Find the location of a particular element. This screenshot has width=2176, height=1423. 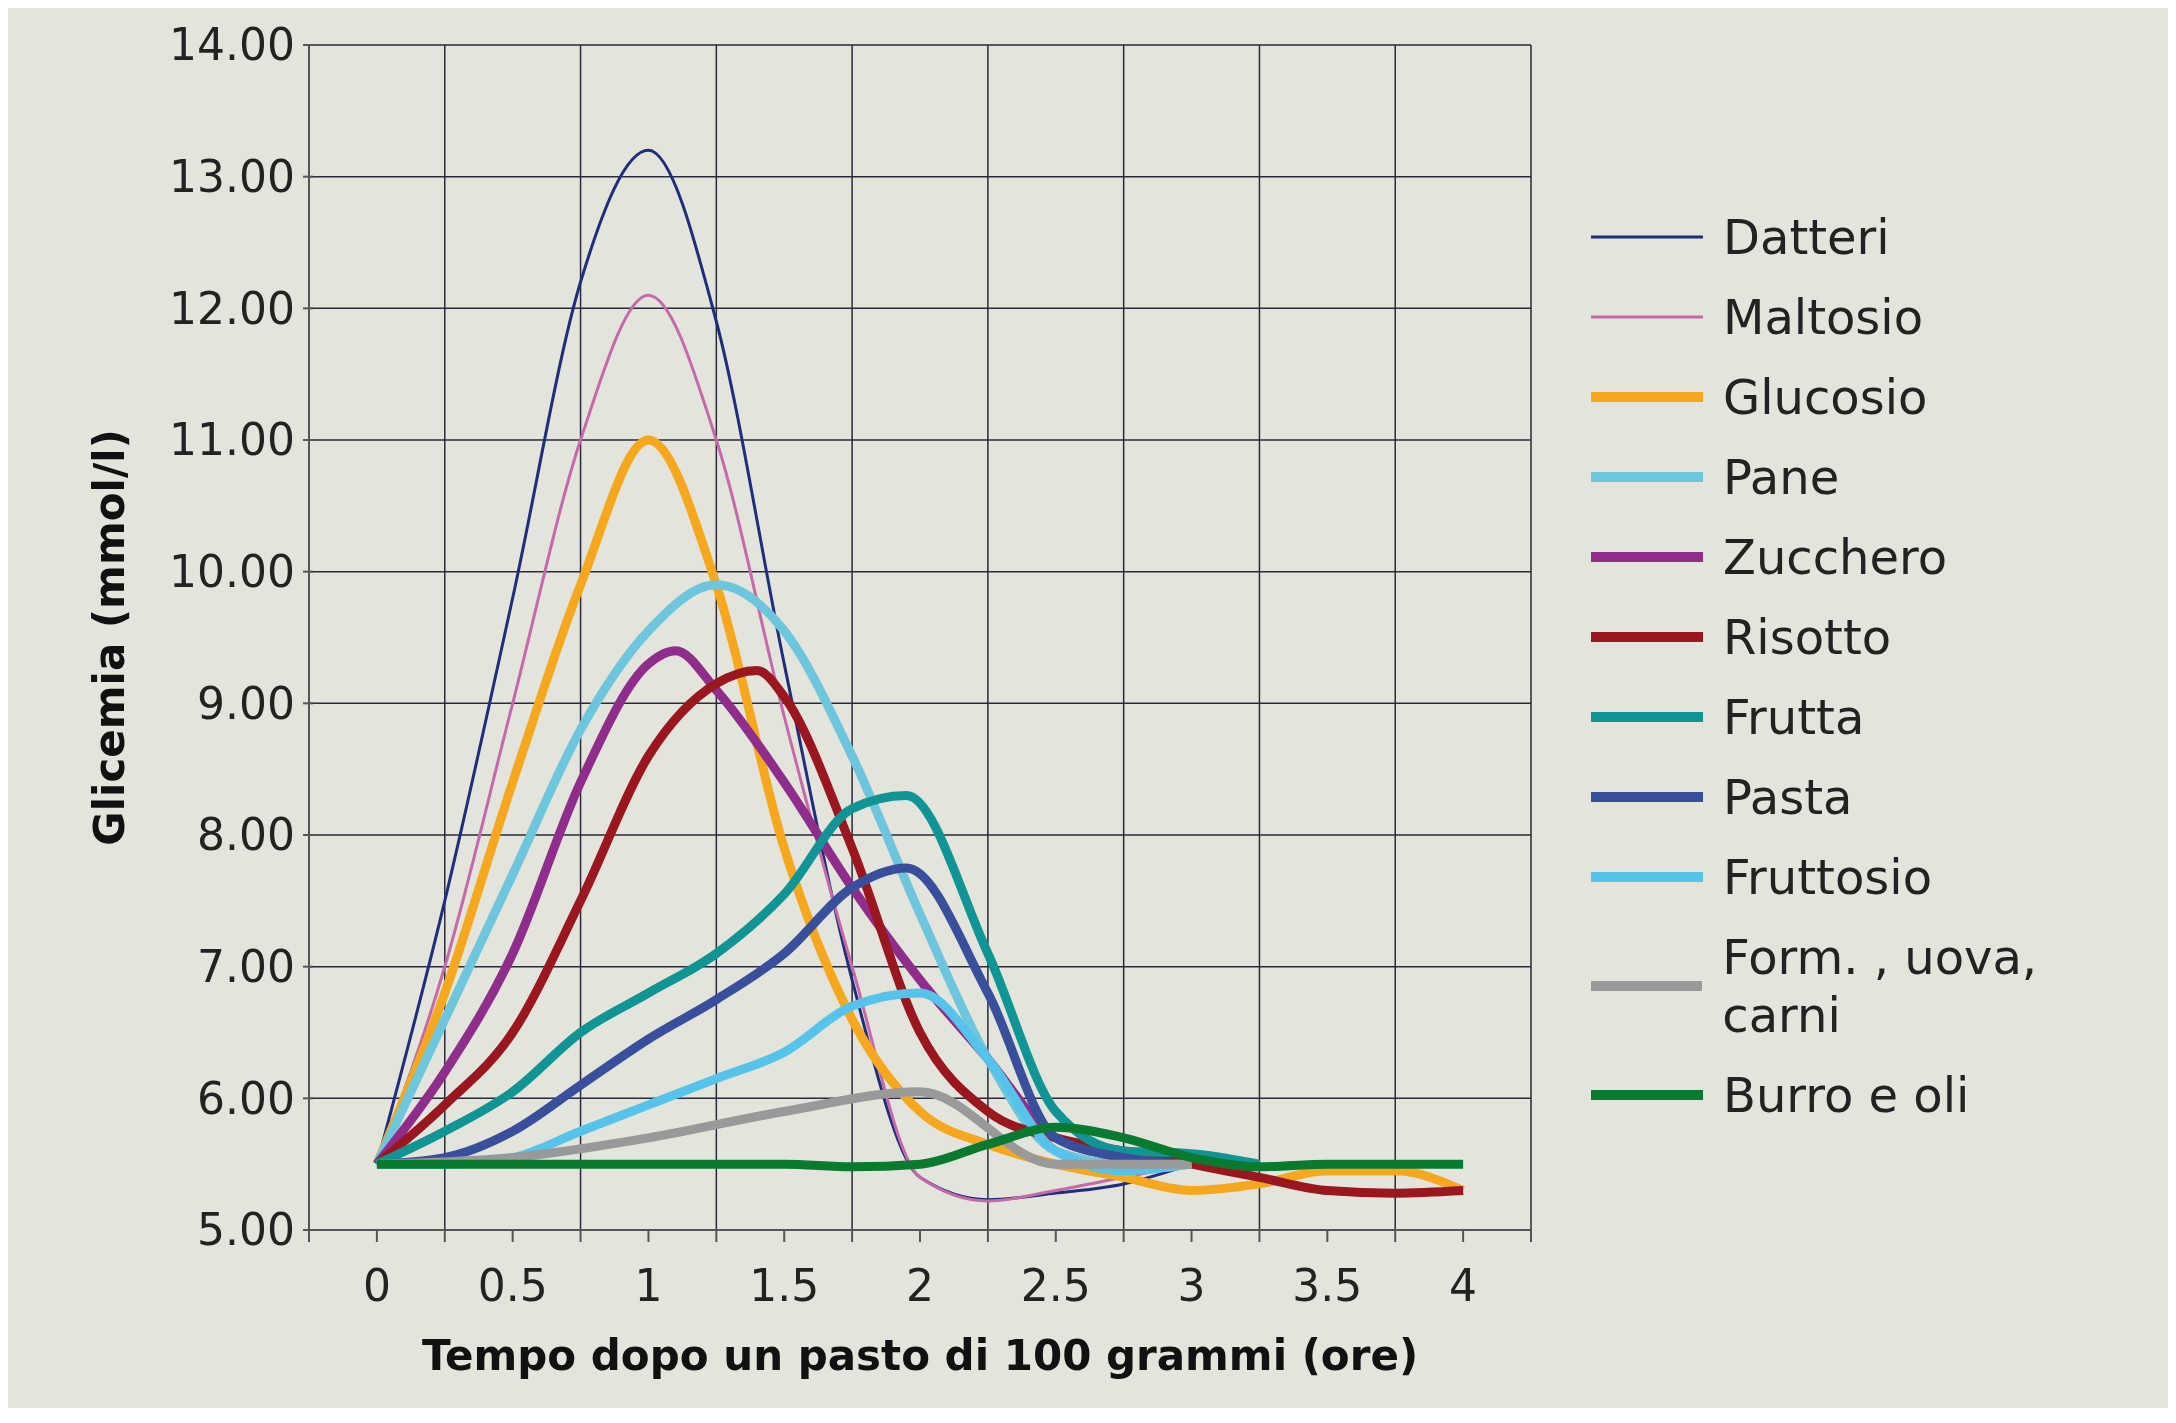

y-tick-label: 12.00 is located at coordinates (232, 308).